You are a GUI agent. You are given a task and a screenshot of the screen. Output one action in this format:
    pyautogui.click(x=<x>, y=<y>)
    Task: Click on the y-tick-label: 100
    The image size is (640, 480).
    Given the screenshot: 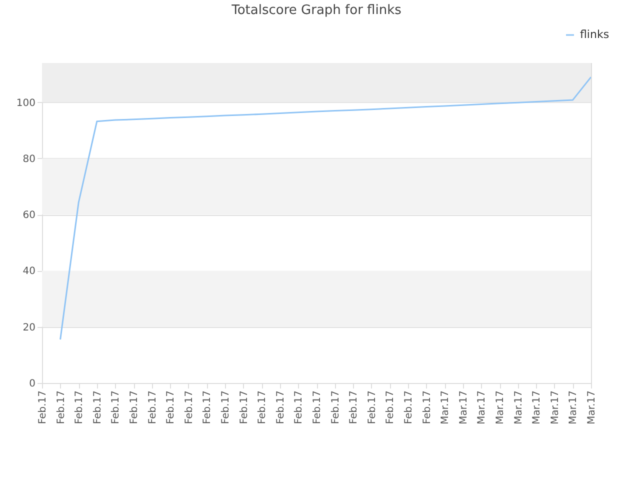 What is the action you would take?
    pyautogui.click(x=26, y=103)
    